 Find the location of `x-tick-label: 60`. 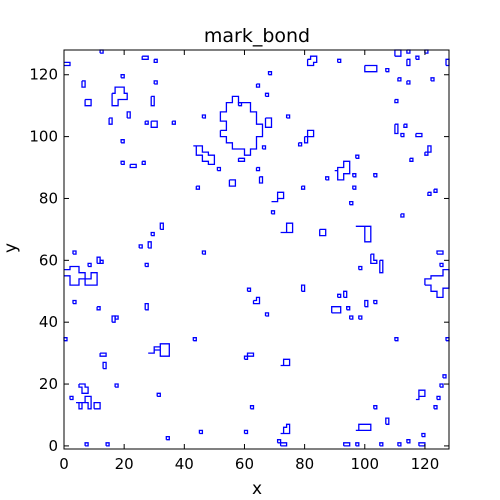

x-tick-label: 60 is located at coordinates (244, 464).